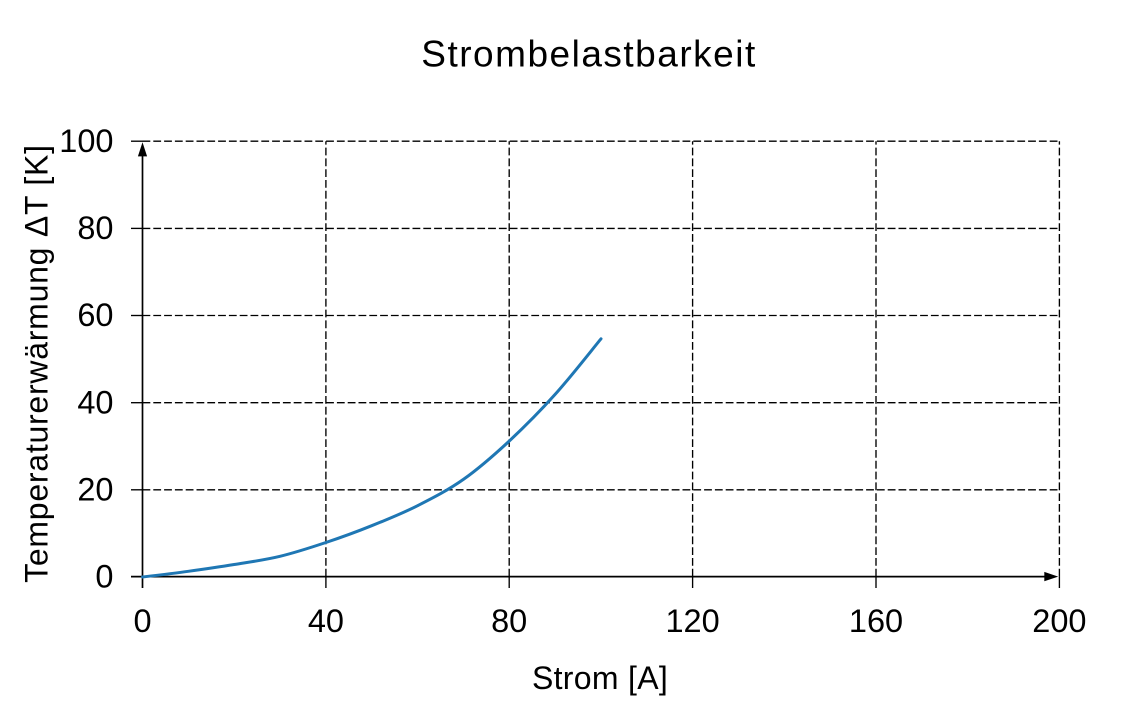 The width and height of the screenshot is (1123, 726). What do you see at coordinates (95, 490) in the screenshot?
I see `svg-text: 20` at bounding box center [95, 490].